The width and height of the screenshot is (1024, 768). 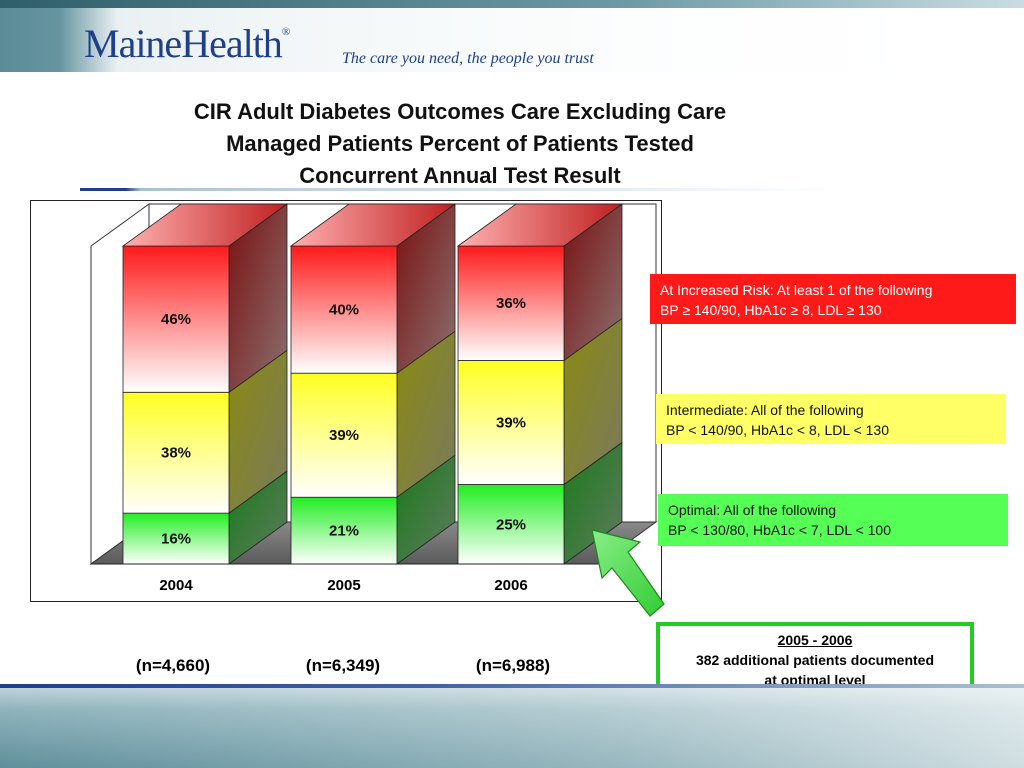 What do you see at coordinates (540, 225) in the screenshot?
I see `bar-top-2006` at bounding box center [540, 225].